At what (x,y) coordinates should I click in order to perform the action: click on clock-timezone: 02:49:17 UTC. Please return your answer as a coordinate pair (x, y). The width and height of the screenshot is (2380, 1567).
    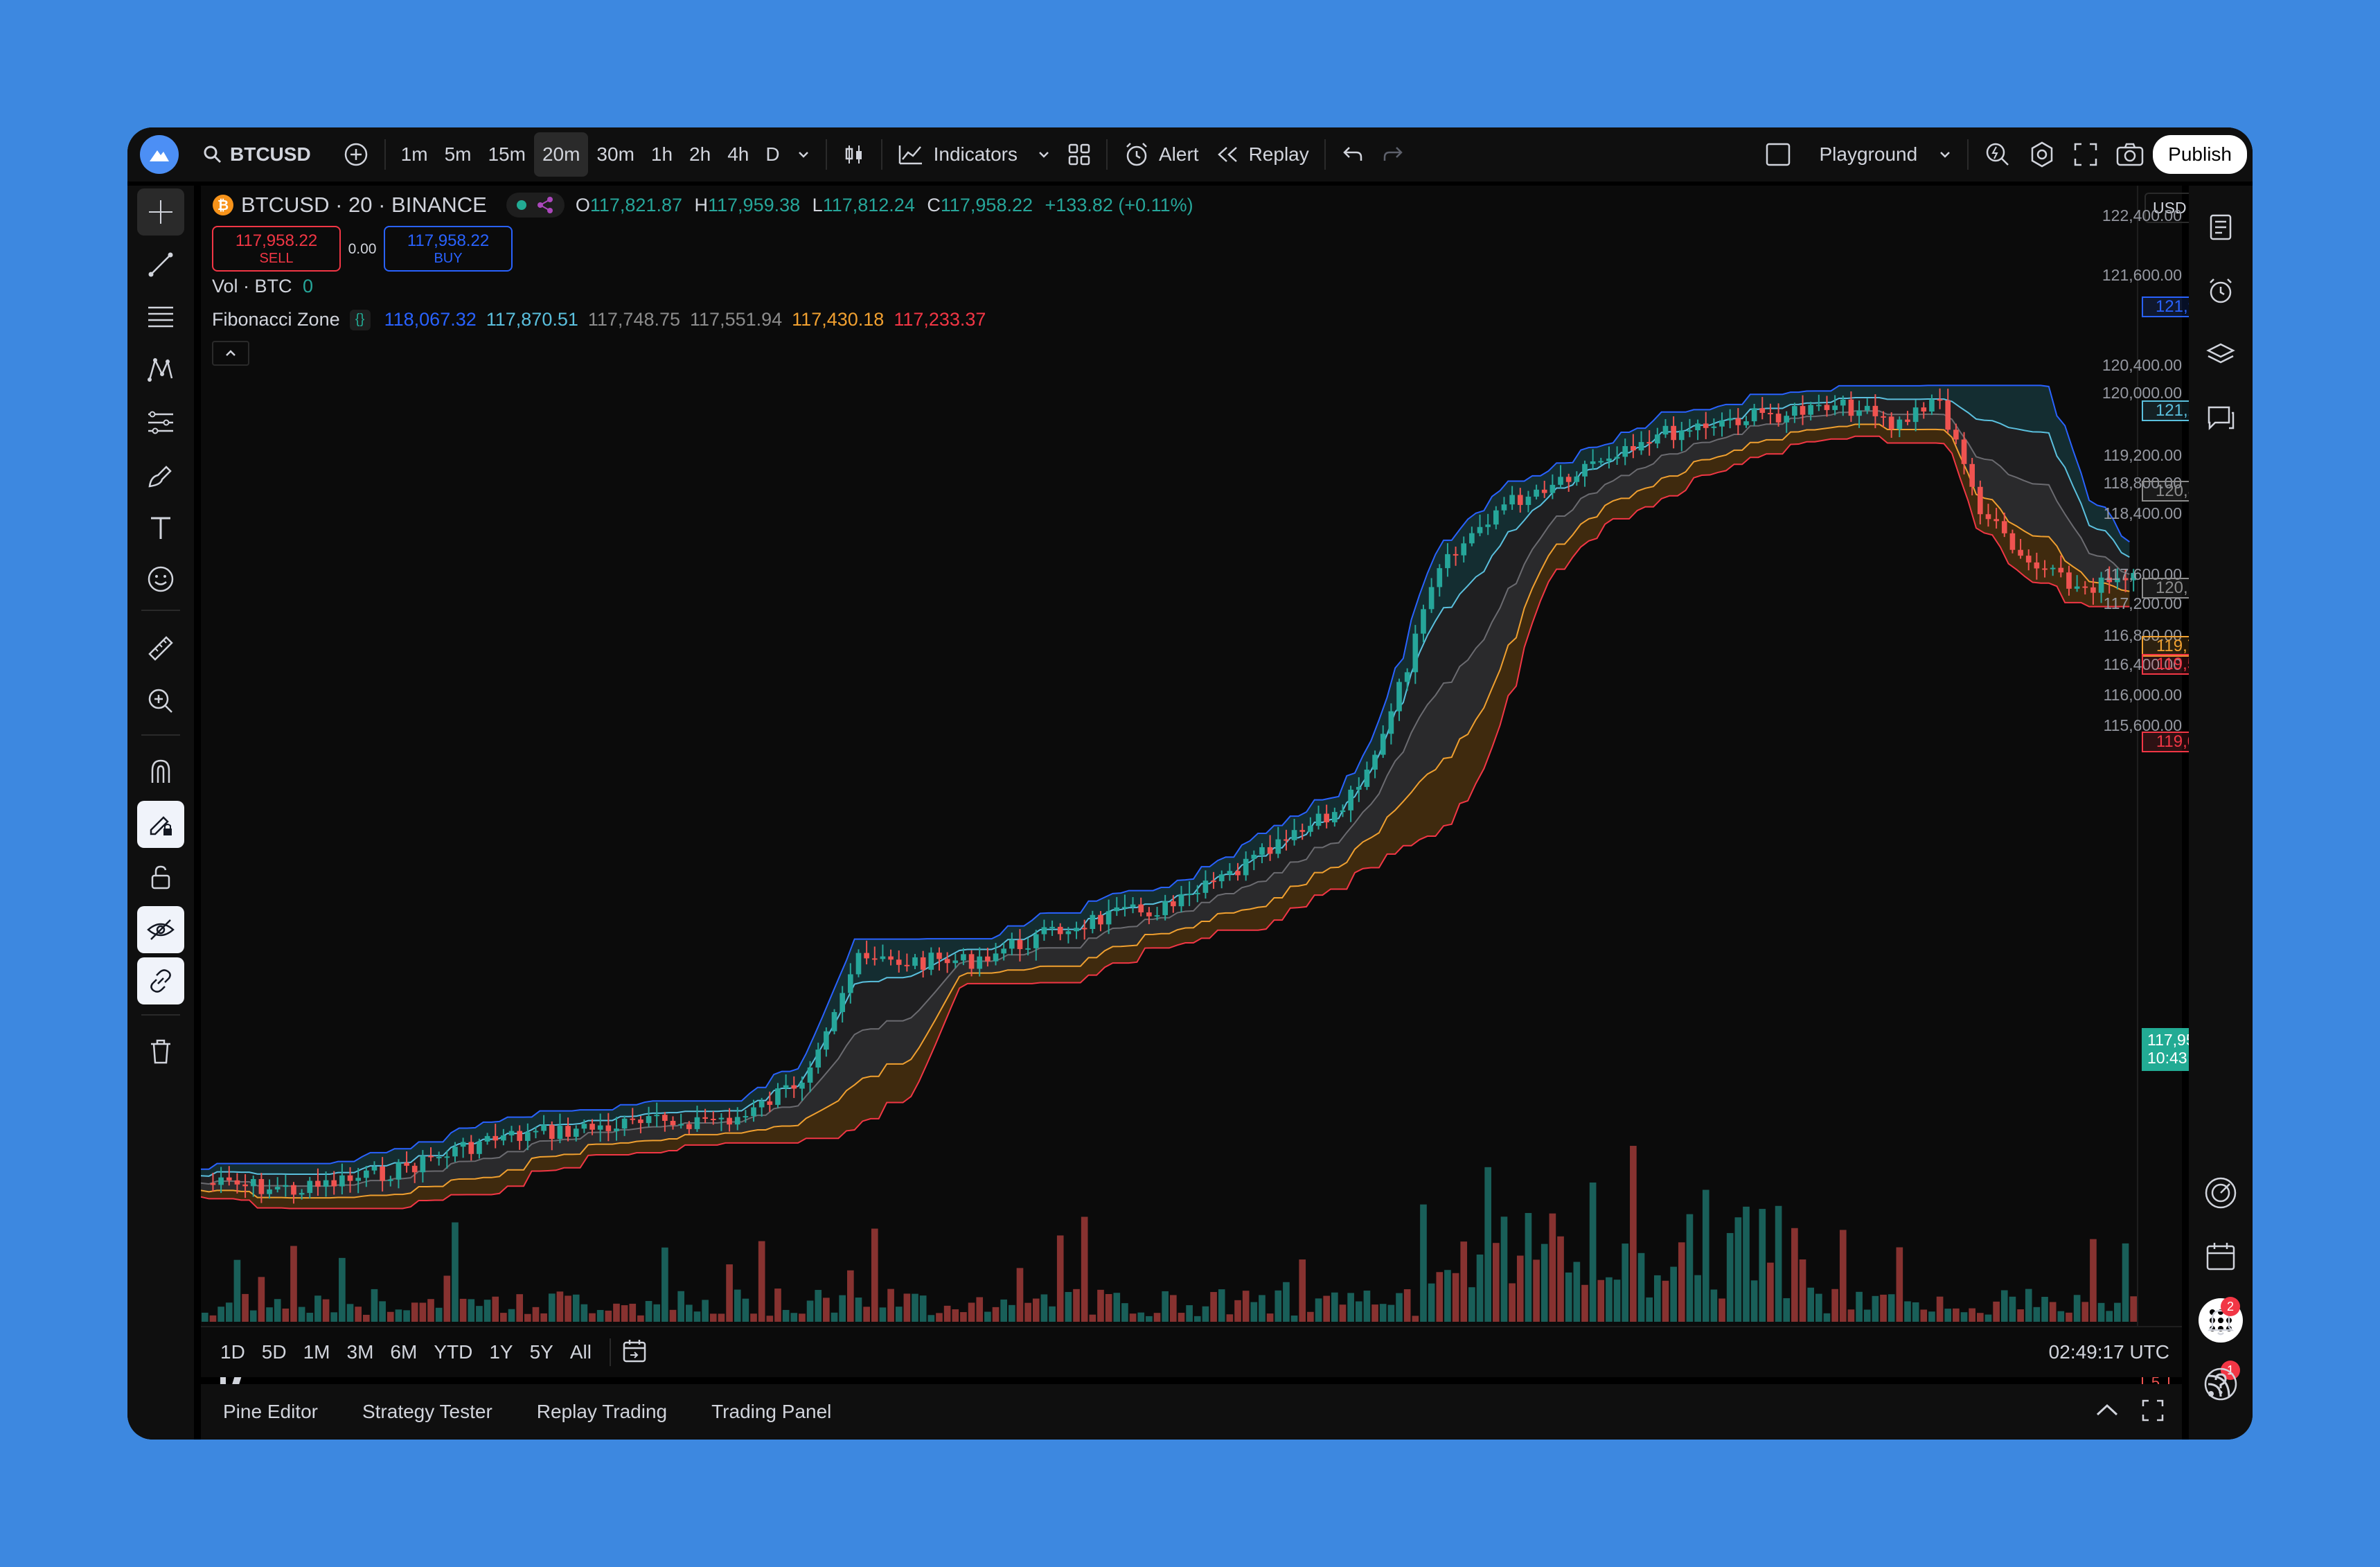
    Looking at the image, I should click on (2108, 1352).